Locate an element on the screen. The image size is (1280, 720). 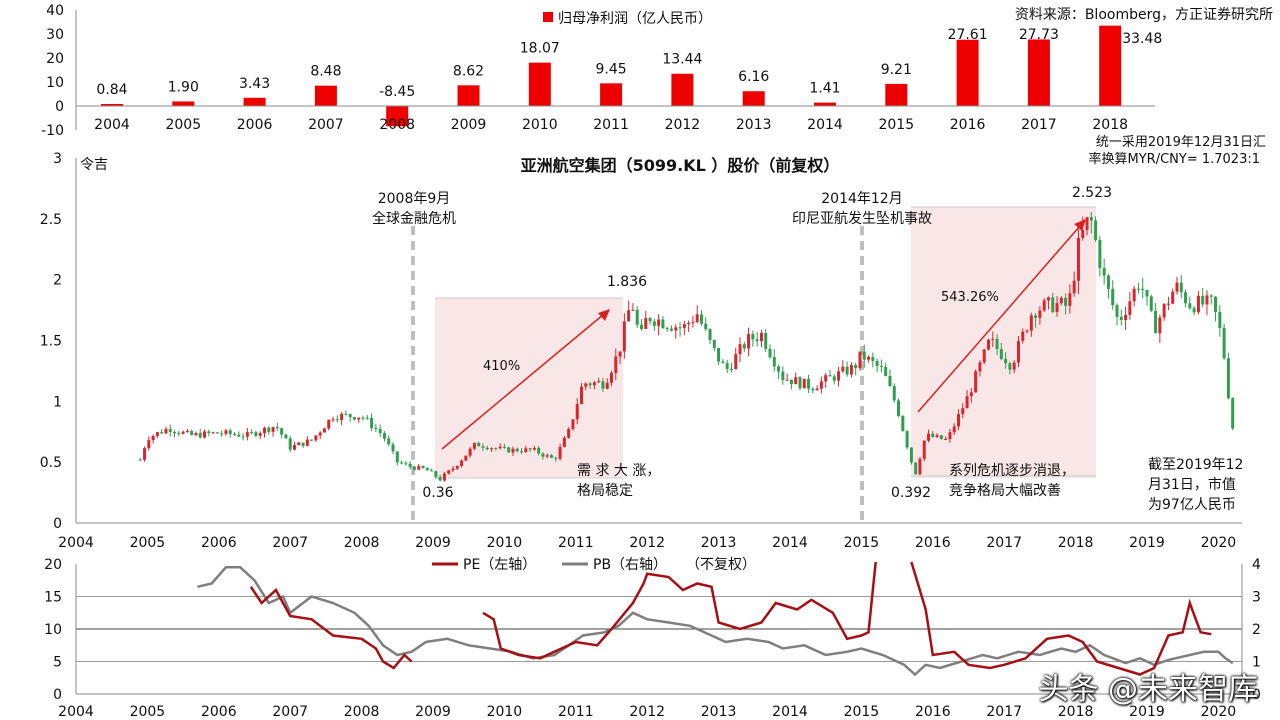
valuation-x-tick-label: 2006 is located at coordinates (219, 712).